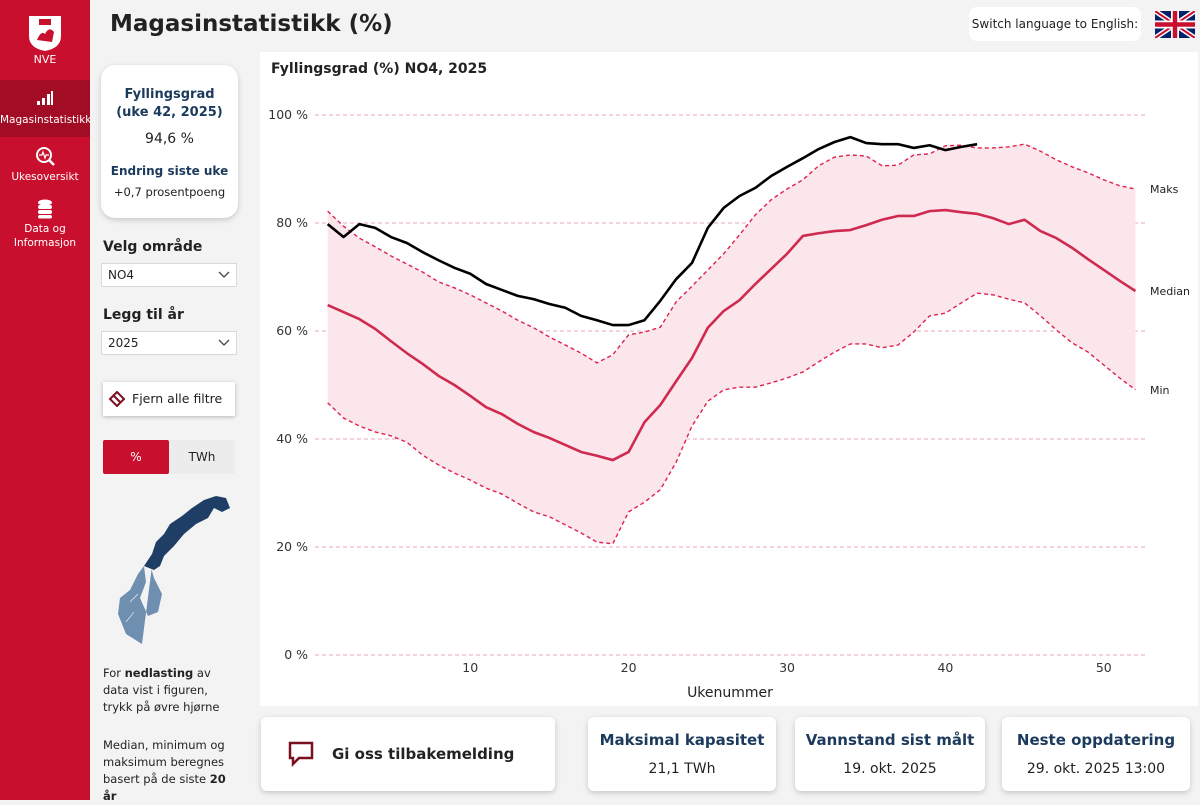  Describe the element at coordinates (174, 570) in the screenshot. I see `norway-map` at that location.